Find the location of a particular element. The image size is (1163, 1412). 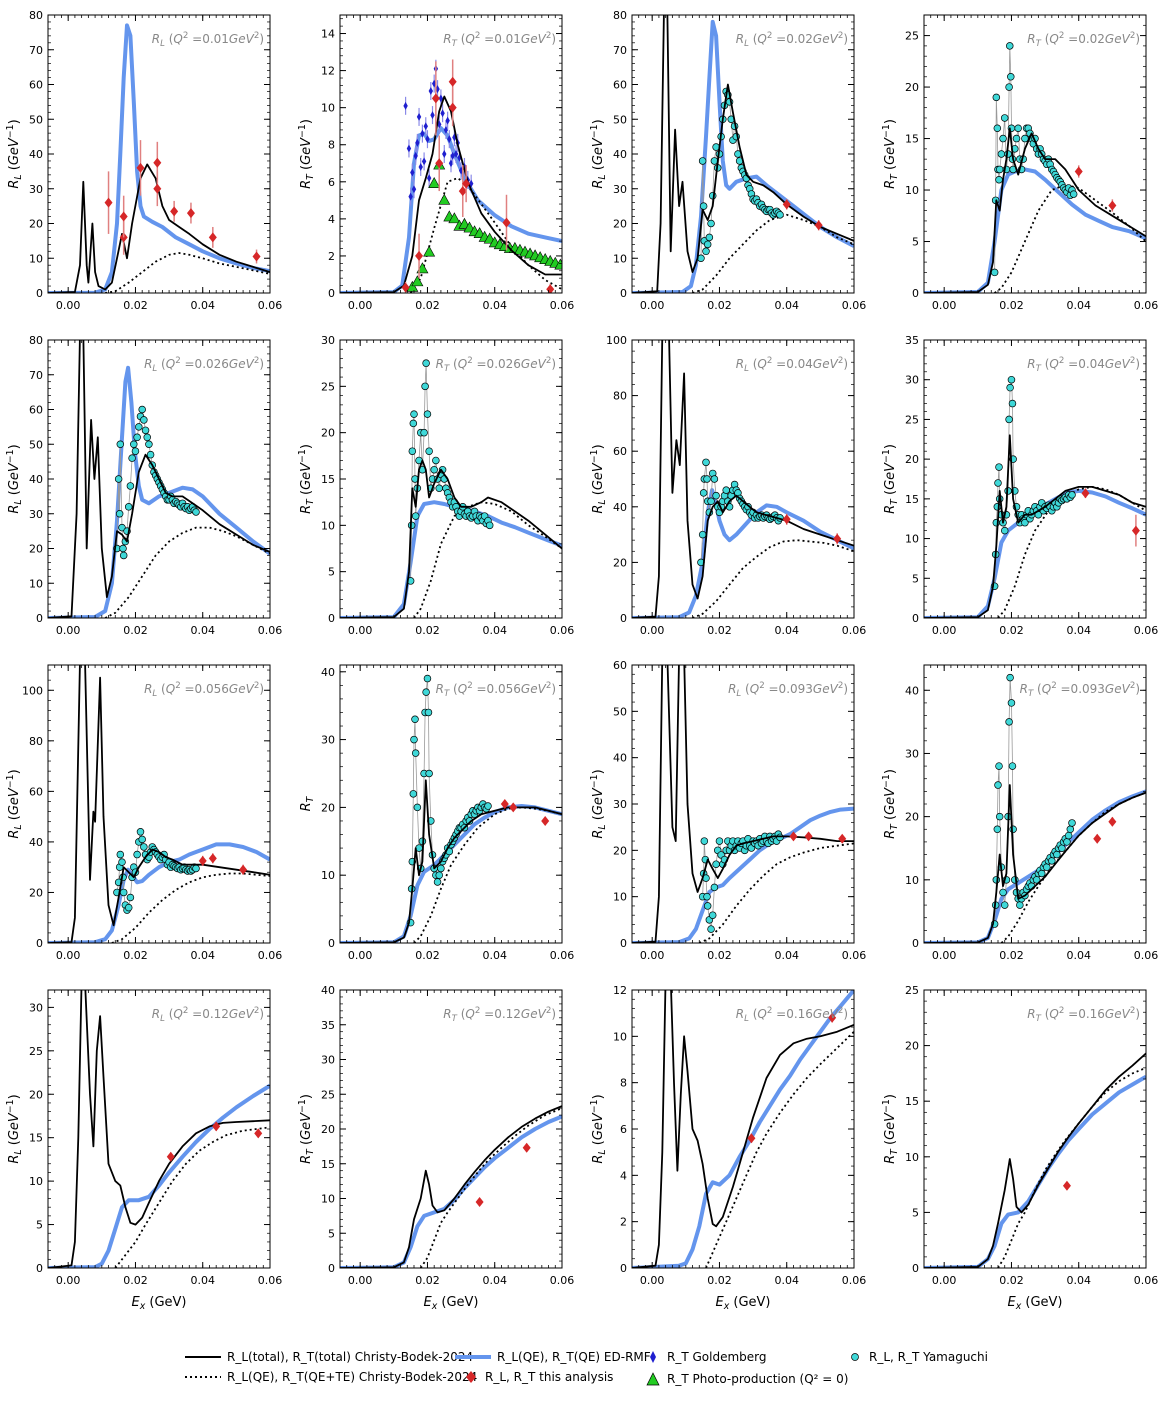

yamaguchi-connector is located at coordinates (449, 800).